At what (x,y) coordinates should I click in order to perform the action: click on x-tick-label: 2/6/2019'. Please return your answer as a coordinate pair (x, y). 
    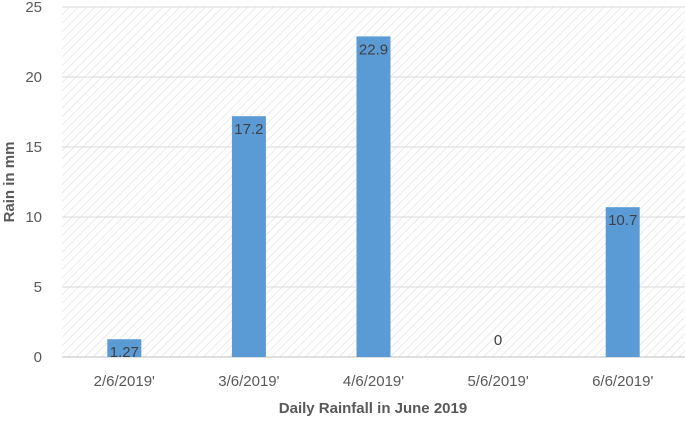
    Looking at the image, I should click on (124, 381).